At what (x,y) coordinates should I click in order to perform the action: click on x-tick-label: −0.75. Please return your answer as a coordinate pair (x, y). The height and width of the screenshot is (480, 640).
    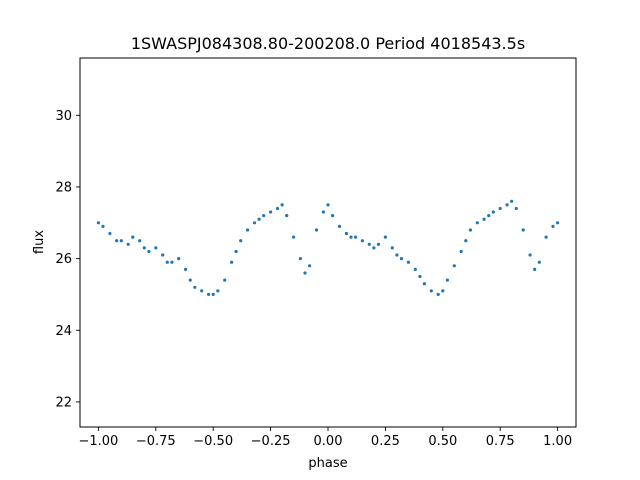
    Looking at the image, I should click on (156, 441).